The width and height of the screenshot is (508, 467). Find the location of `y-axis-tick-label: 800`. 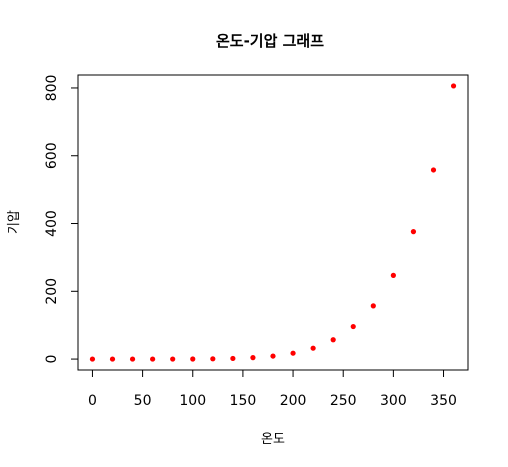

y-axis-tick-label: 800 is located at coordinates (52, 88).